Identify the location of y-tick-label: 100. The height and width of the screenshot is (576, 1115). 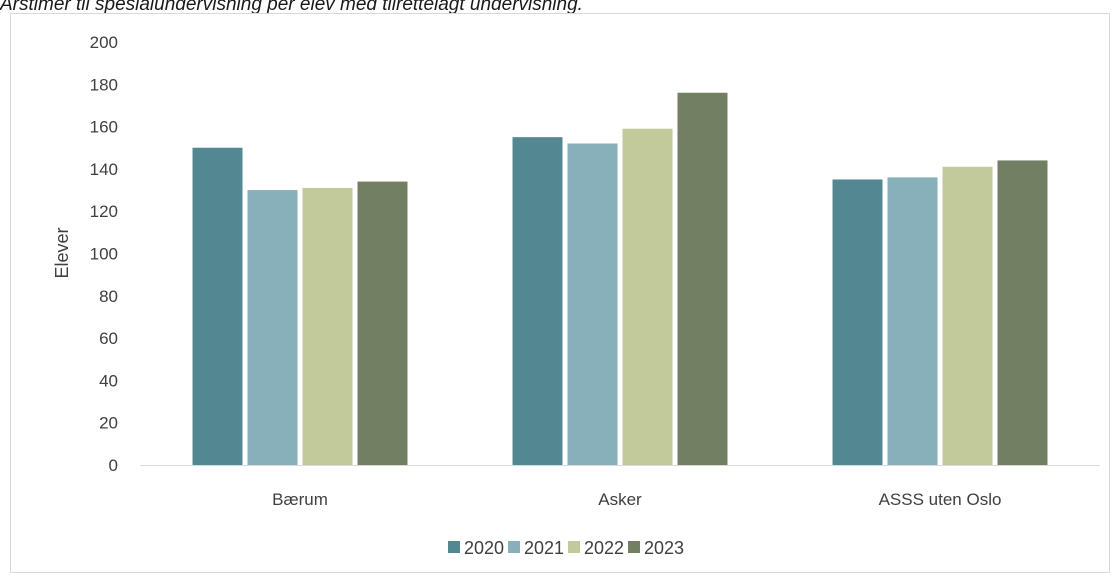
(104, 254).